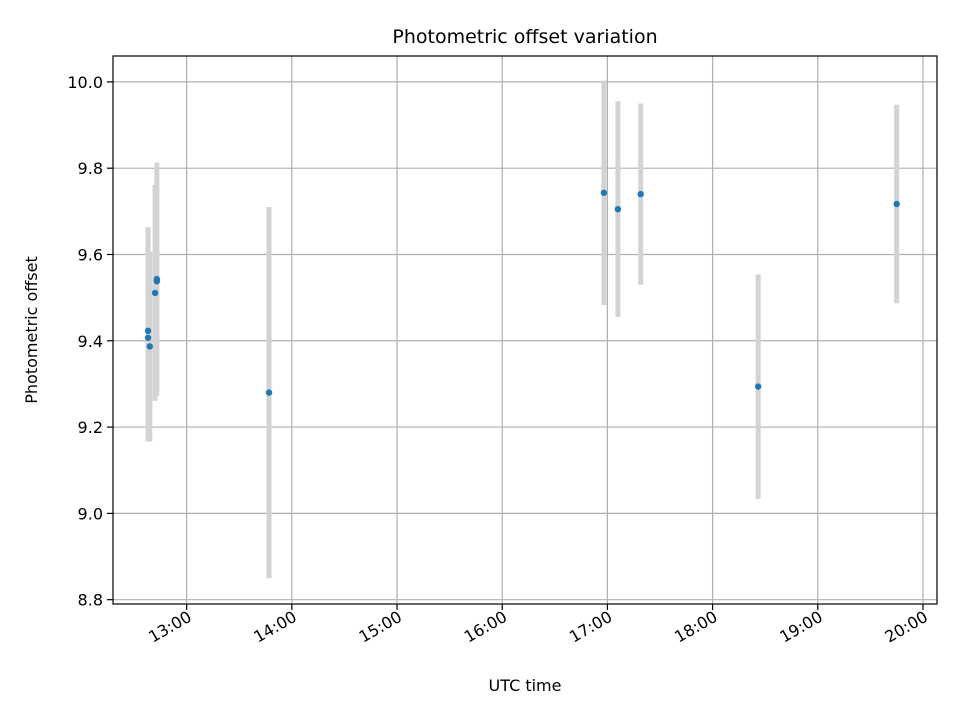 The width and height of the screenshot is (960, 720). What do you see at coordinates (90, 341) in the screenshot?
I see `y-tick-label: 9.4` at bounding box center [90, 341].